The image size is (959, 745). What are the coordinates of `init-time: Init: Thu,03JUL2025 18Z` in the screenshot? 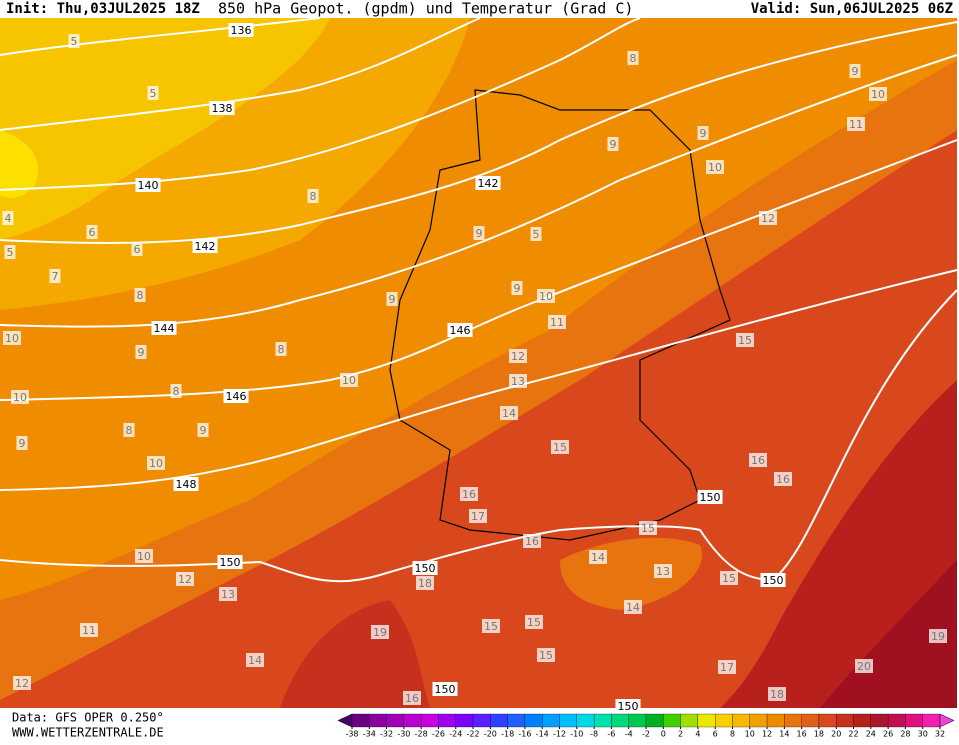 It's located at (103, 9).